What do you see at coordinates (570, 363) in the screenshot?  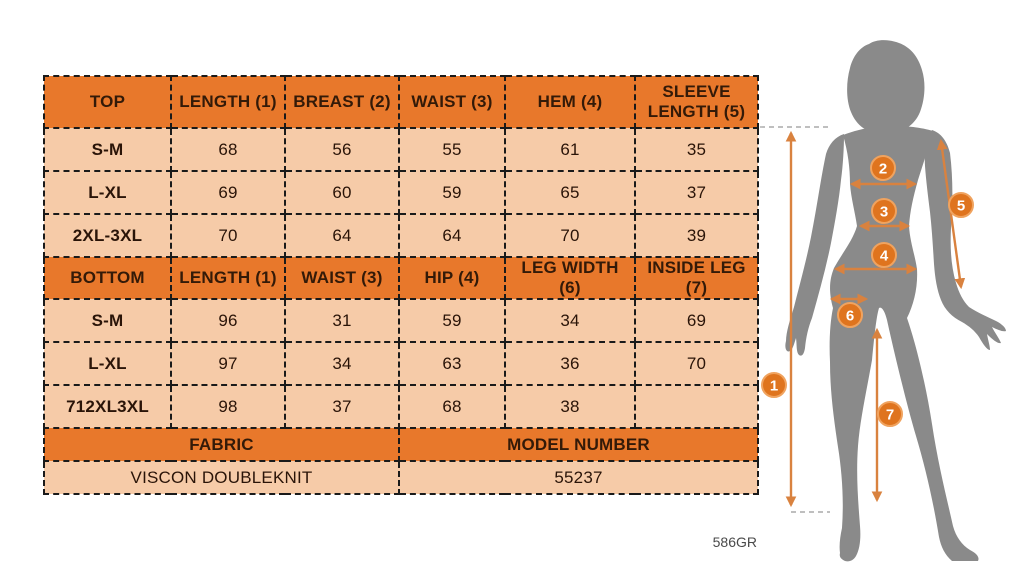 I see `value-cell: 36` at bounding box center [570, 363].